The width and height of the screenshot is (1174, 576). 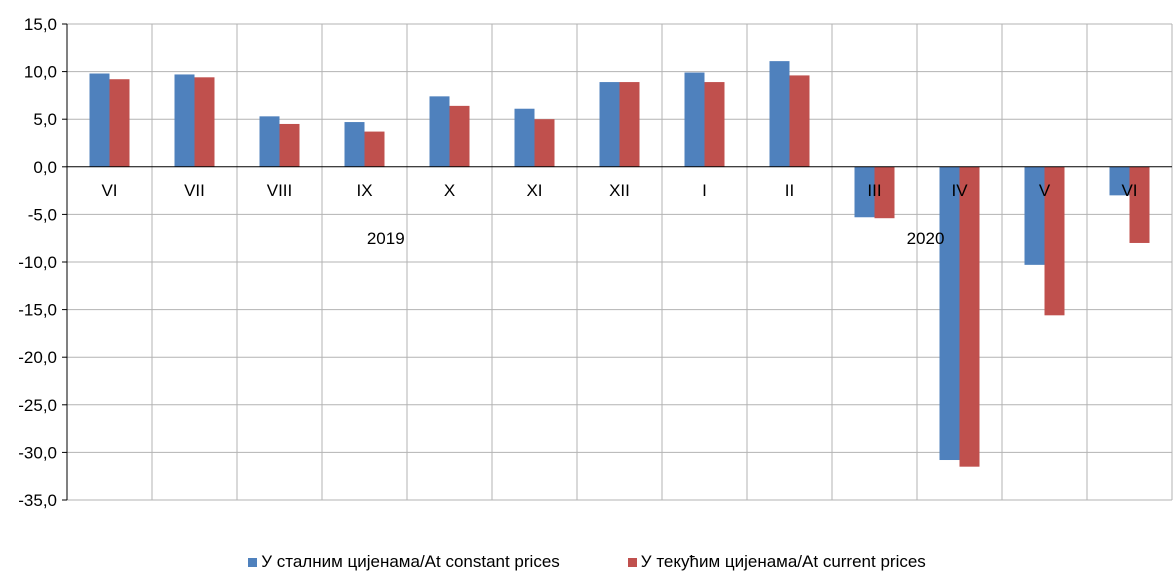 I want to click on category-label: V, so click(x=1045, y=190).